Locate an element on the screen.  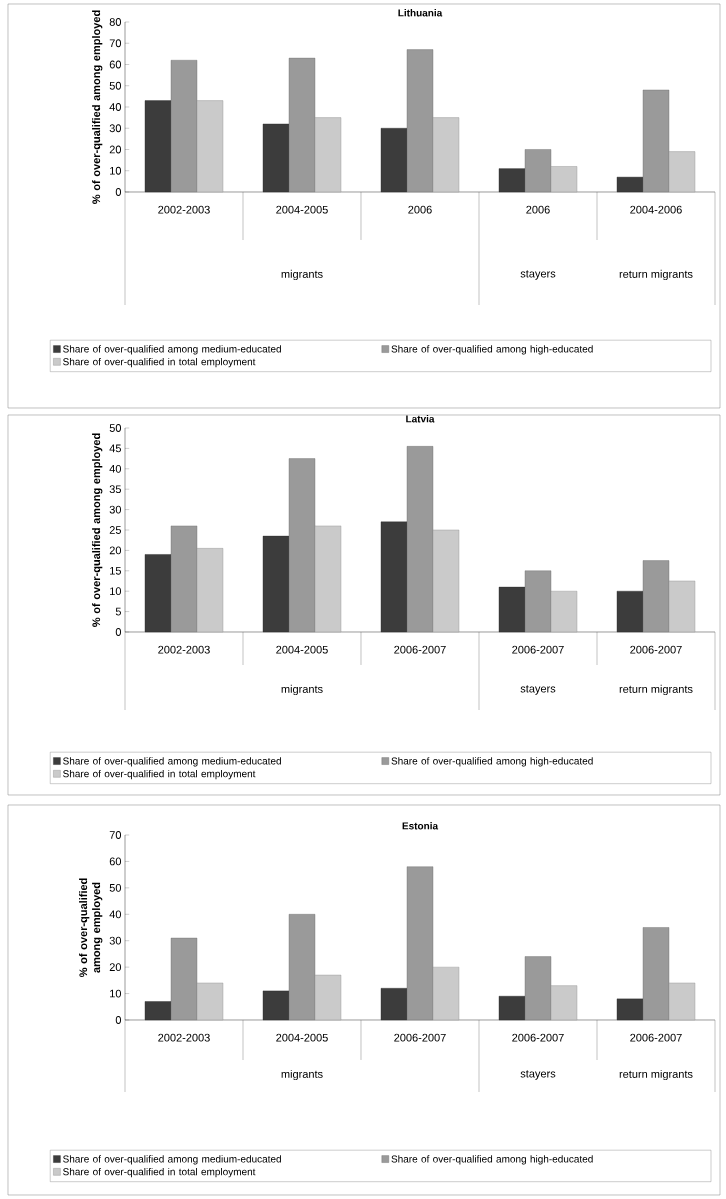
x-tick-label: 2006 is located at coordinates (420, 209).